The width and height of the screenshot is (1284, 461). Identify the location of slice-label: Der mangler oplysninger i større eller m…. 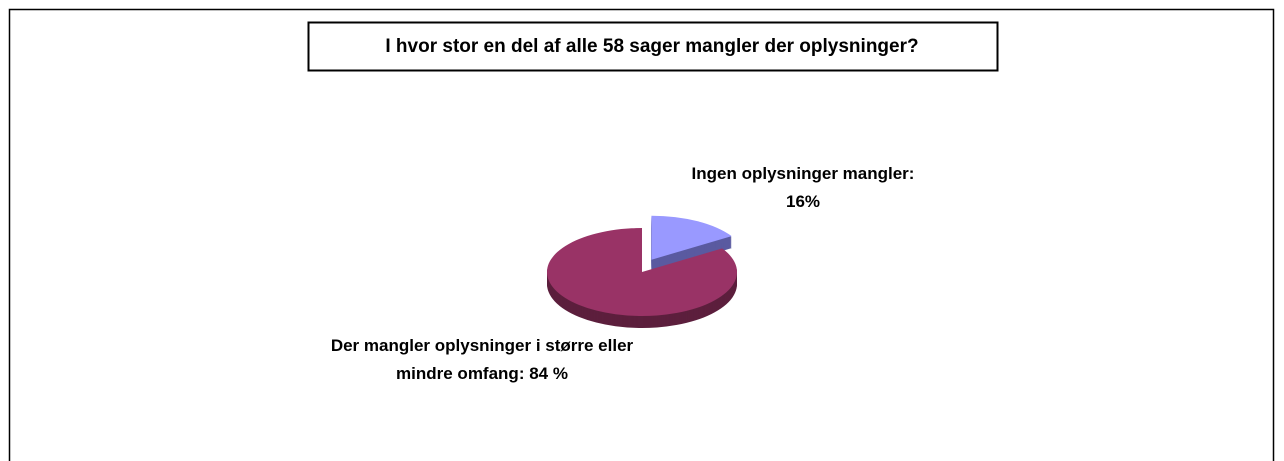
(482, 359).